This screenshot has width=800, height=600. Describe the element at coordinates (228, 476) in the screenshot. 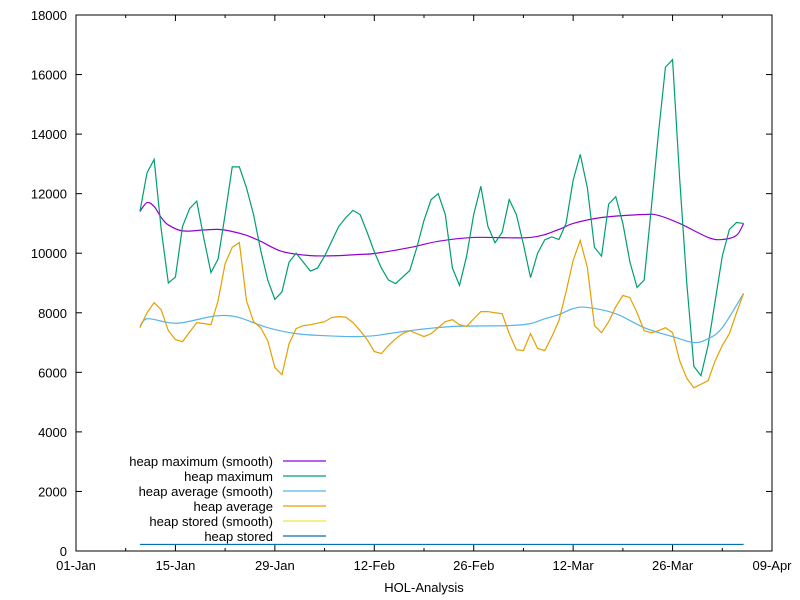

I see `legend-label-heap-maximum: heap maximum` at that location.